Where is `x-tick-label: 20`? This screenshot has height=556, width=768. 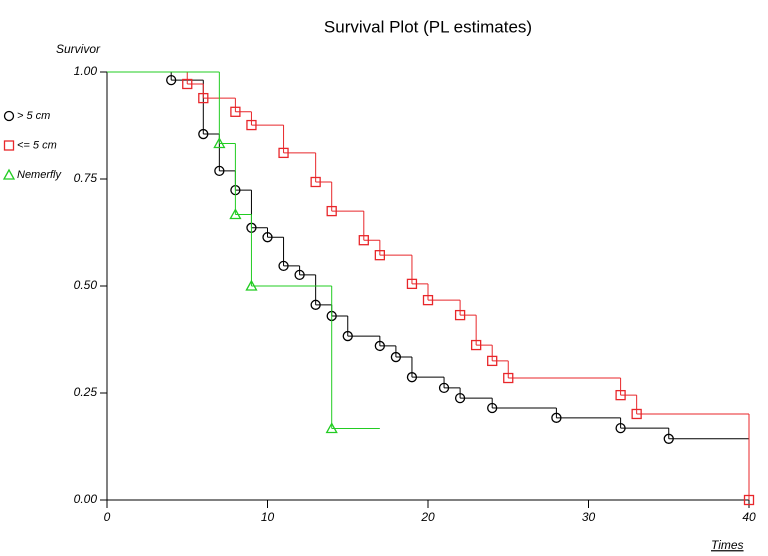
x-tick-label: 20 is located at coordinates (427, 517).